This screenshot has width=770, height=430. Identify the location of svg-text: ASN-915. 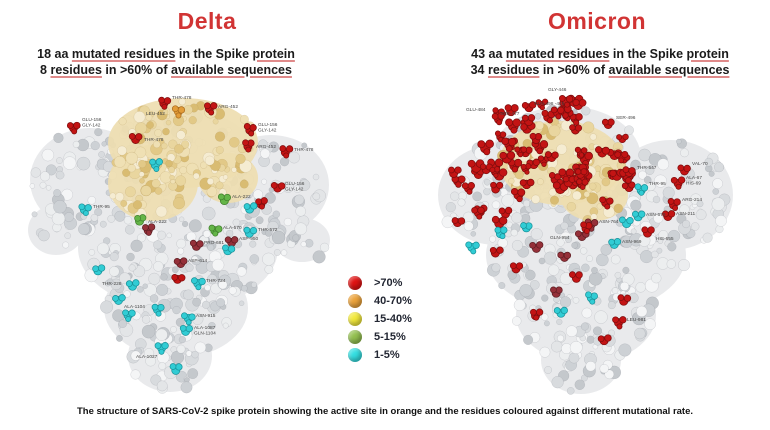
(206, 316).